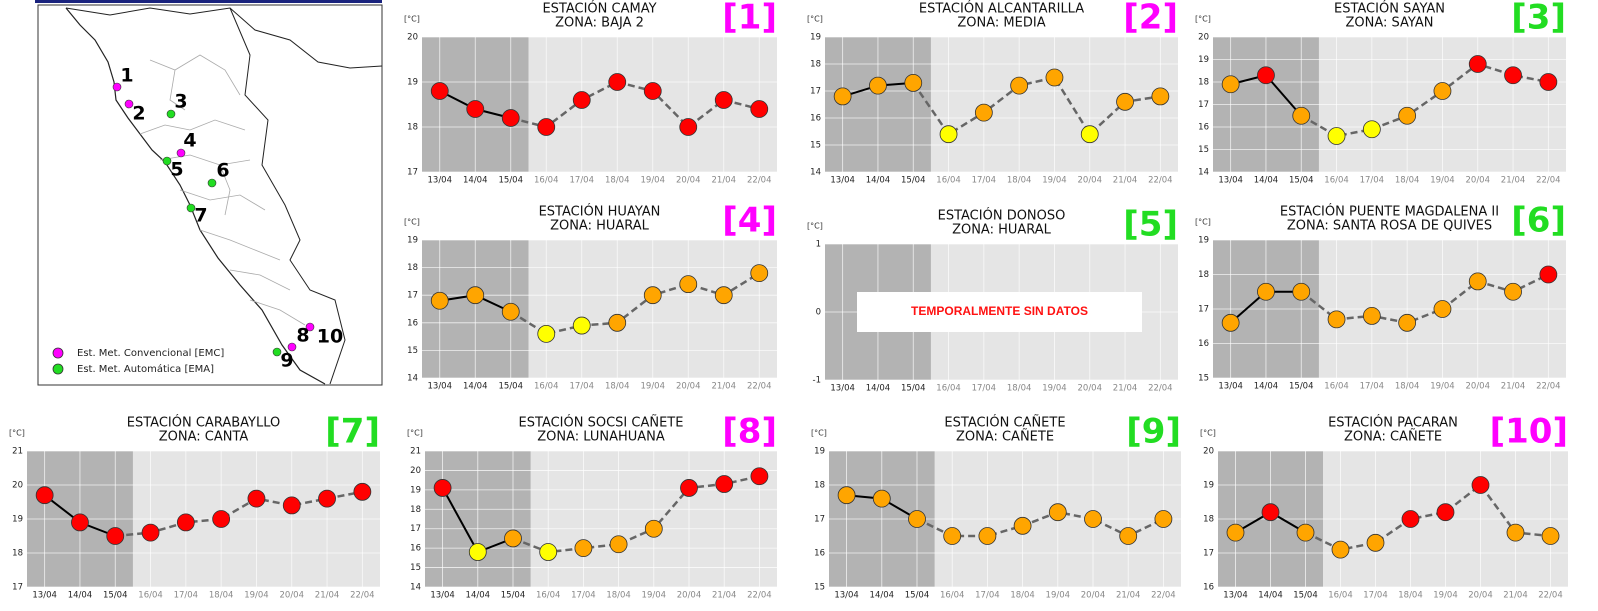 This screenshot has width=1598, height=611. Describe the element at coordinates (599, 23) in the screenshot. I see `chart-subtitle: ZONA: BAJA 2` at that location.